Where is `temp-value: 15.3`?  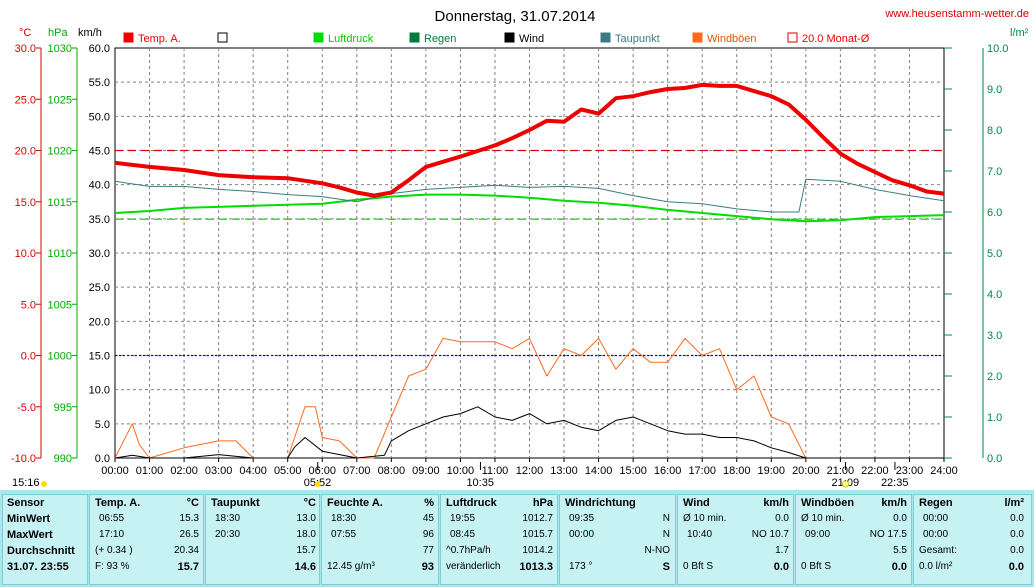 temp-value: 15.3 is located at coordinates (189, 518).